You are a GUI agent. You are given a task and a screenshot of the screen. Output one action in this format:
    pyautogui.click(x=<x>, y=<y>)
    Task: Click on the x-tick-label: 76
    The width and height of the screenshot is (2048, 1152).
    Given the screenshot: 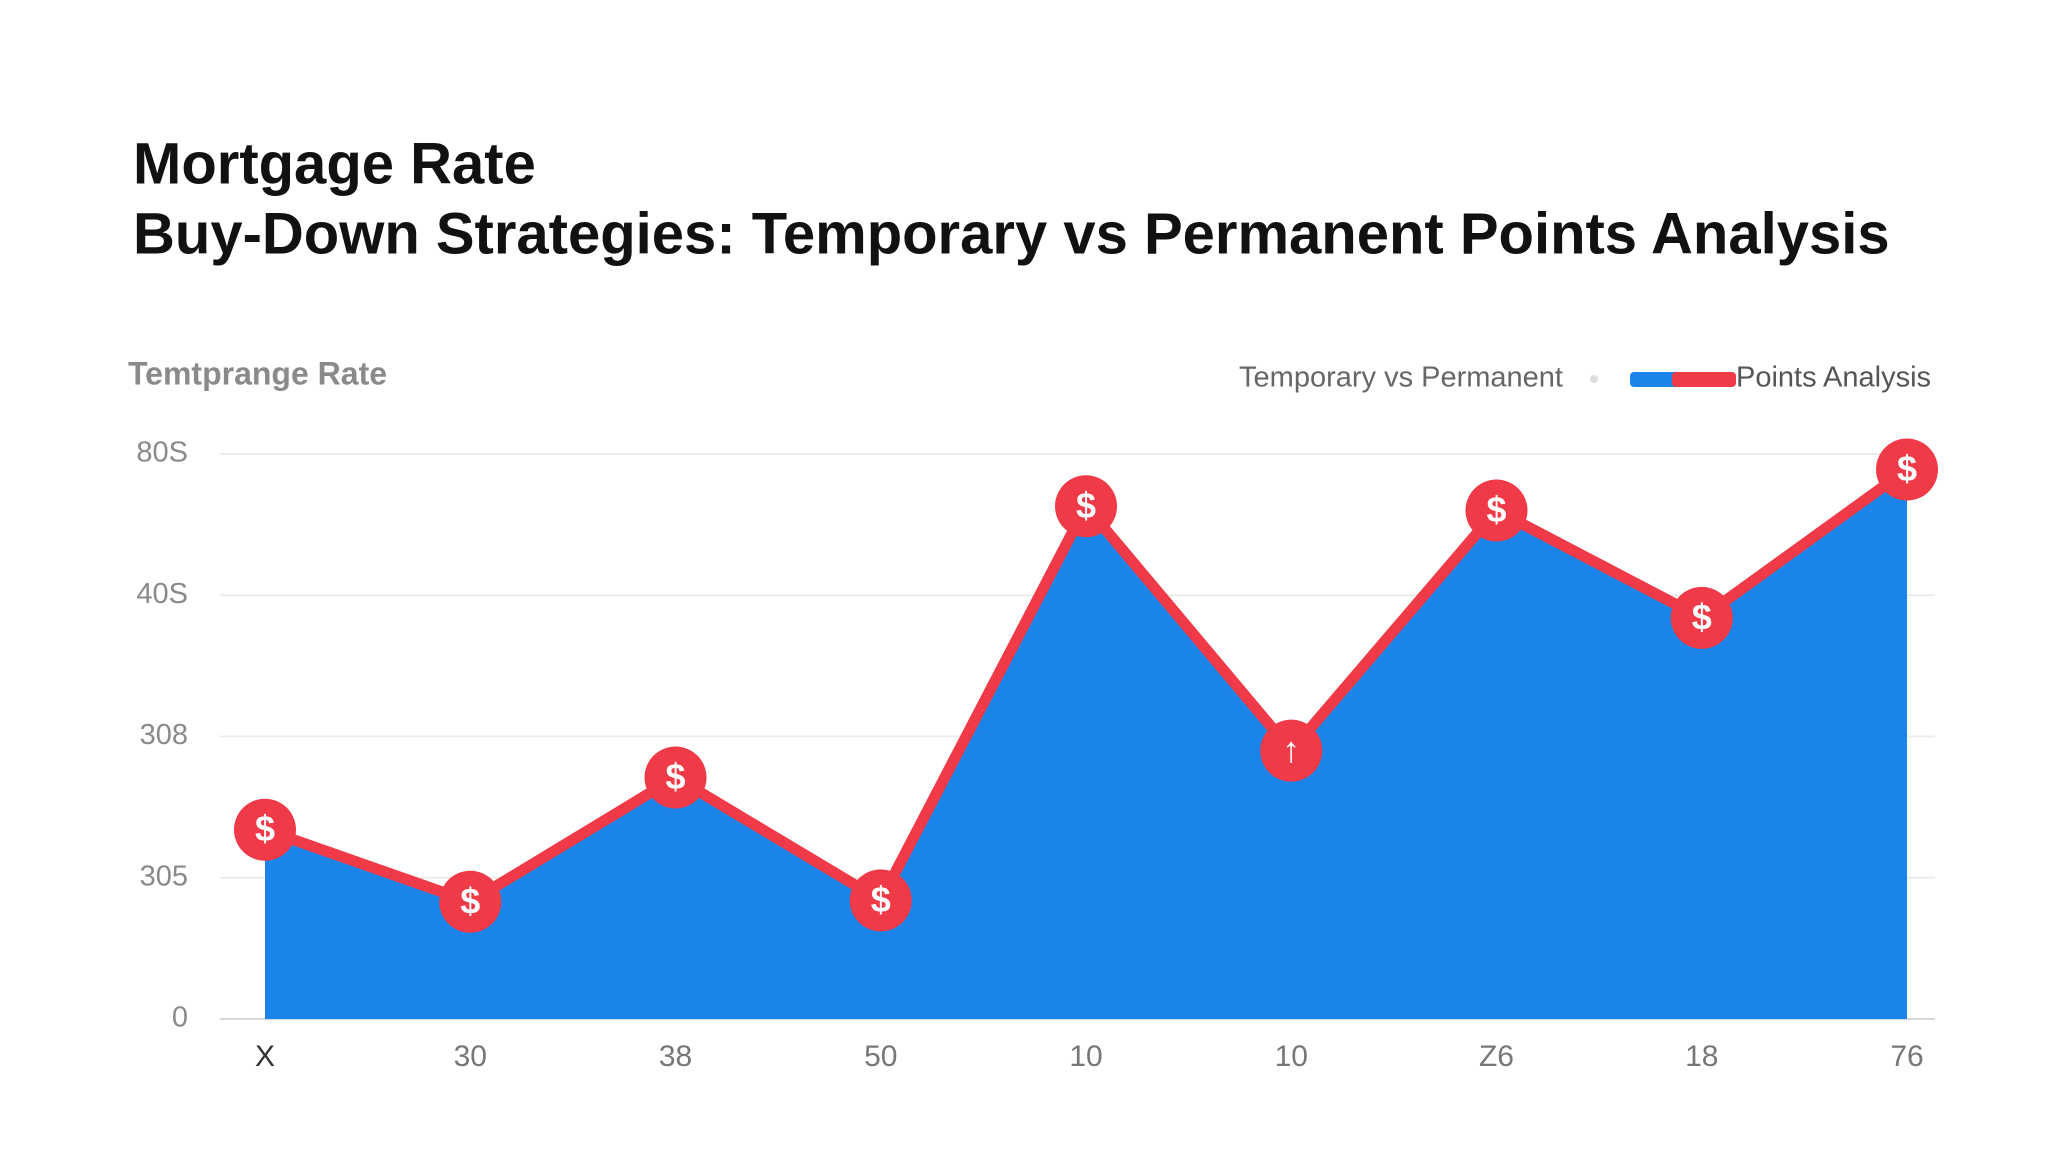 What is the action you would take?
    pyautogui.click(x=1906, y=1056)
    